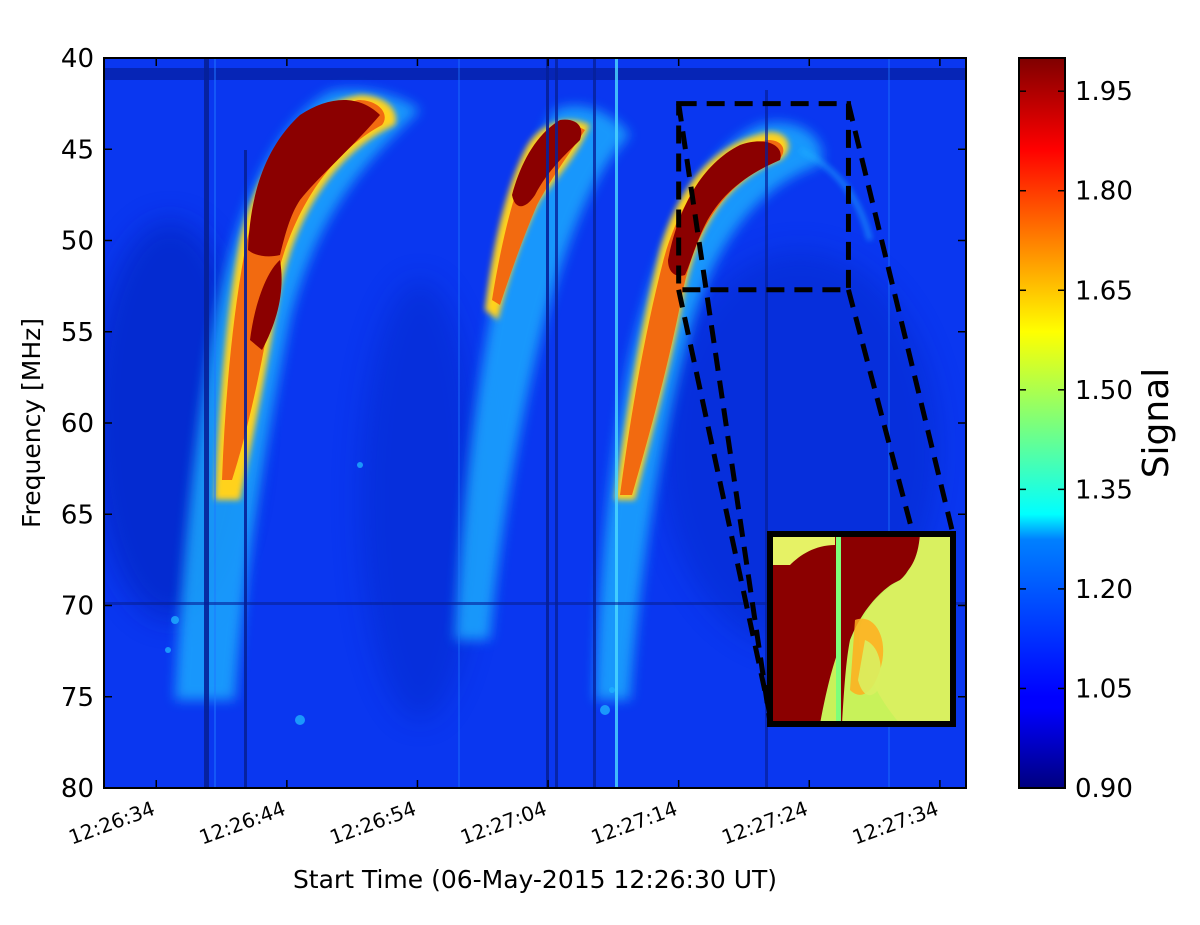  I want to click on colorbar-label: Signal, so click(1156, 423).